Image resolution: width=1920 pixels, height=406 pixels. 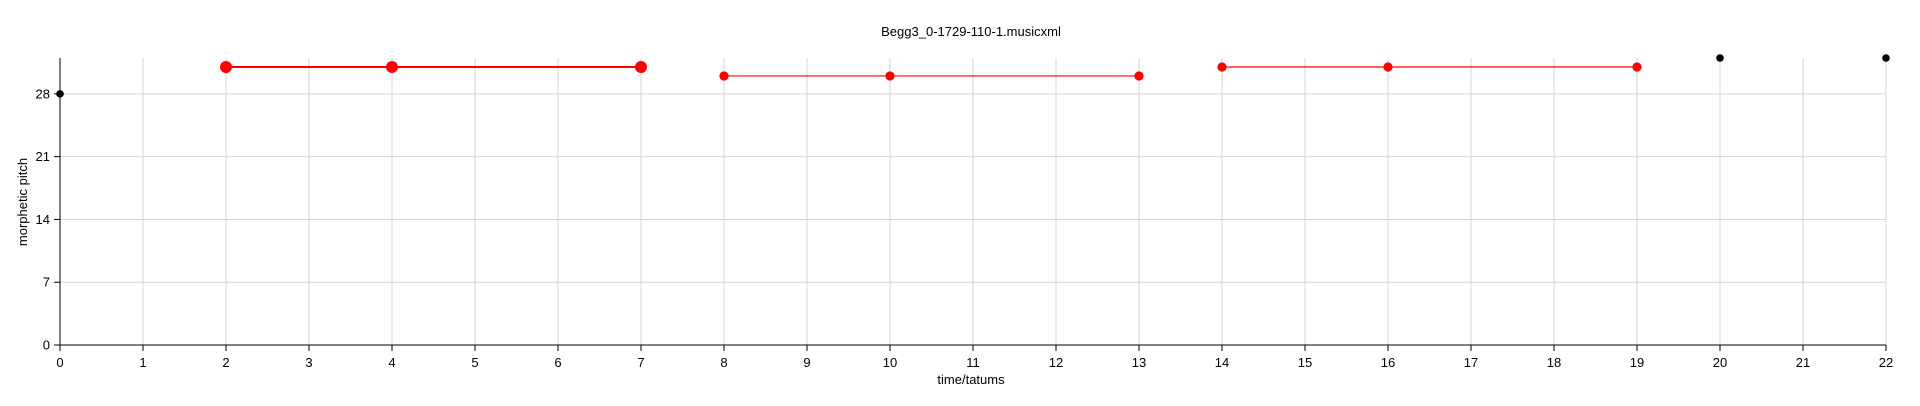 I want to click on chart-title: Begg3_0-1729-110-1.musicxml, so click(x=971, y=31).